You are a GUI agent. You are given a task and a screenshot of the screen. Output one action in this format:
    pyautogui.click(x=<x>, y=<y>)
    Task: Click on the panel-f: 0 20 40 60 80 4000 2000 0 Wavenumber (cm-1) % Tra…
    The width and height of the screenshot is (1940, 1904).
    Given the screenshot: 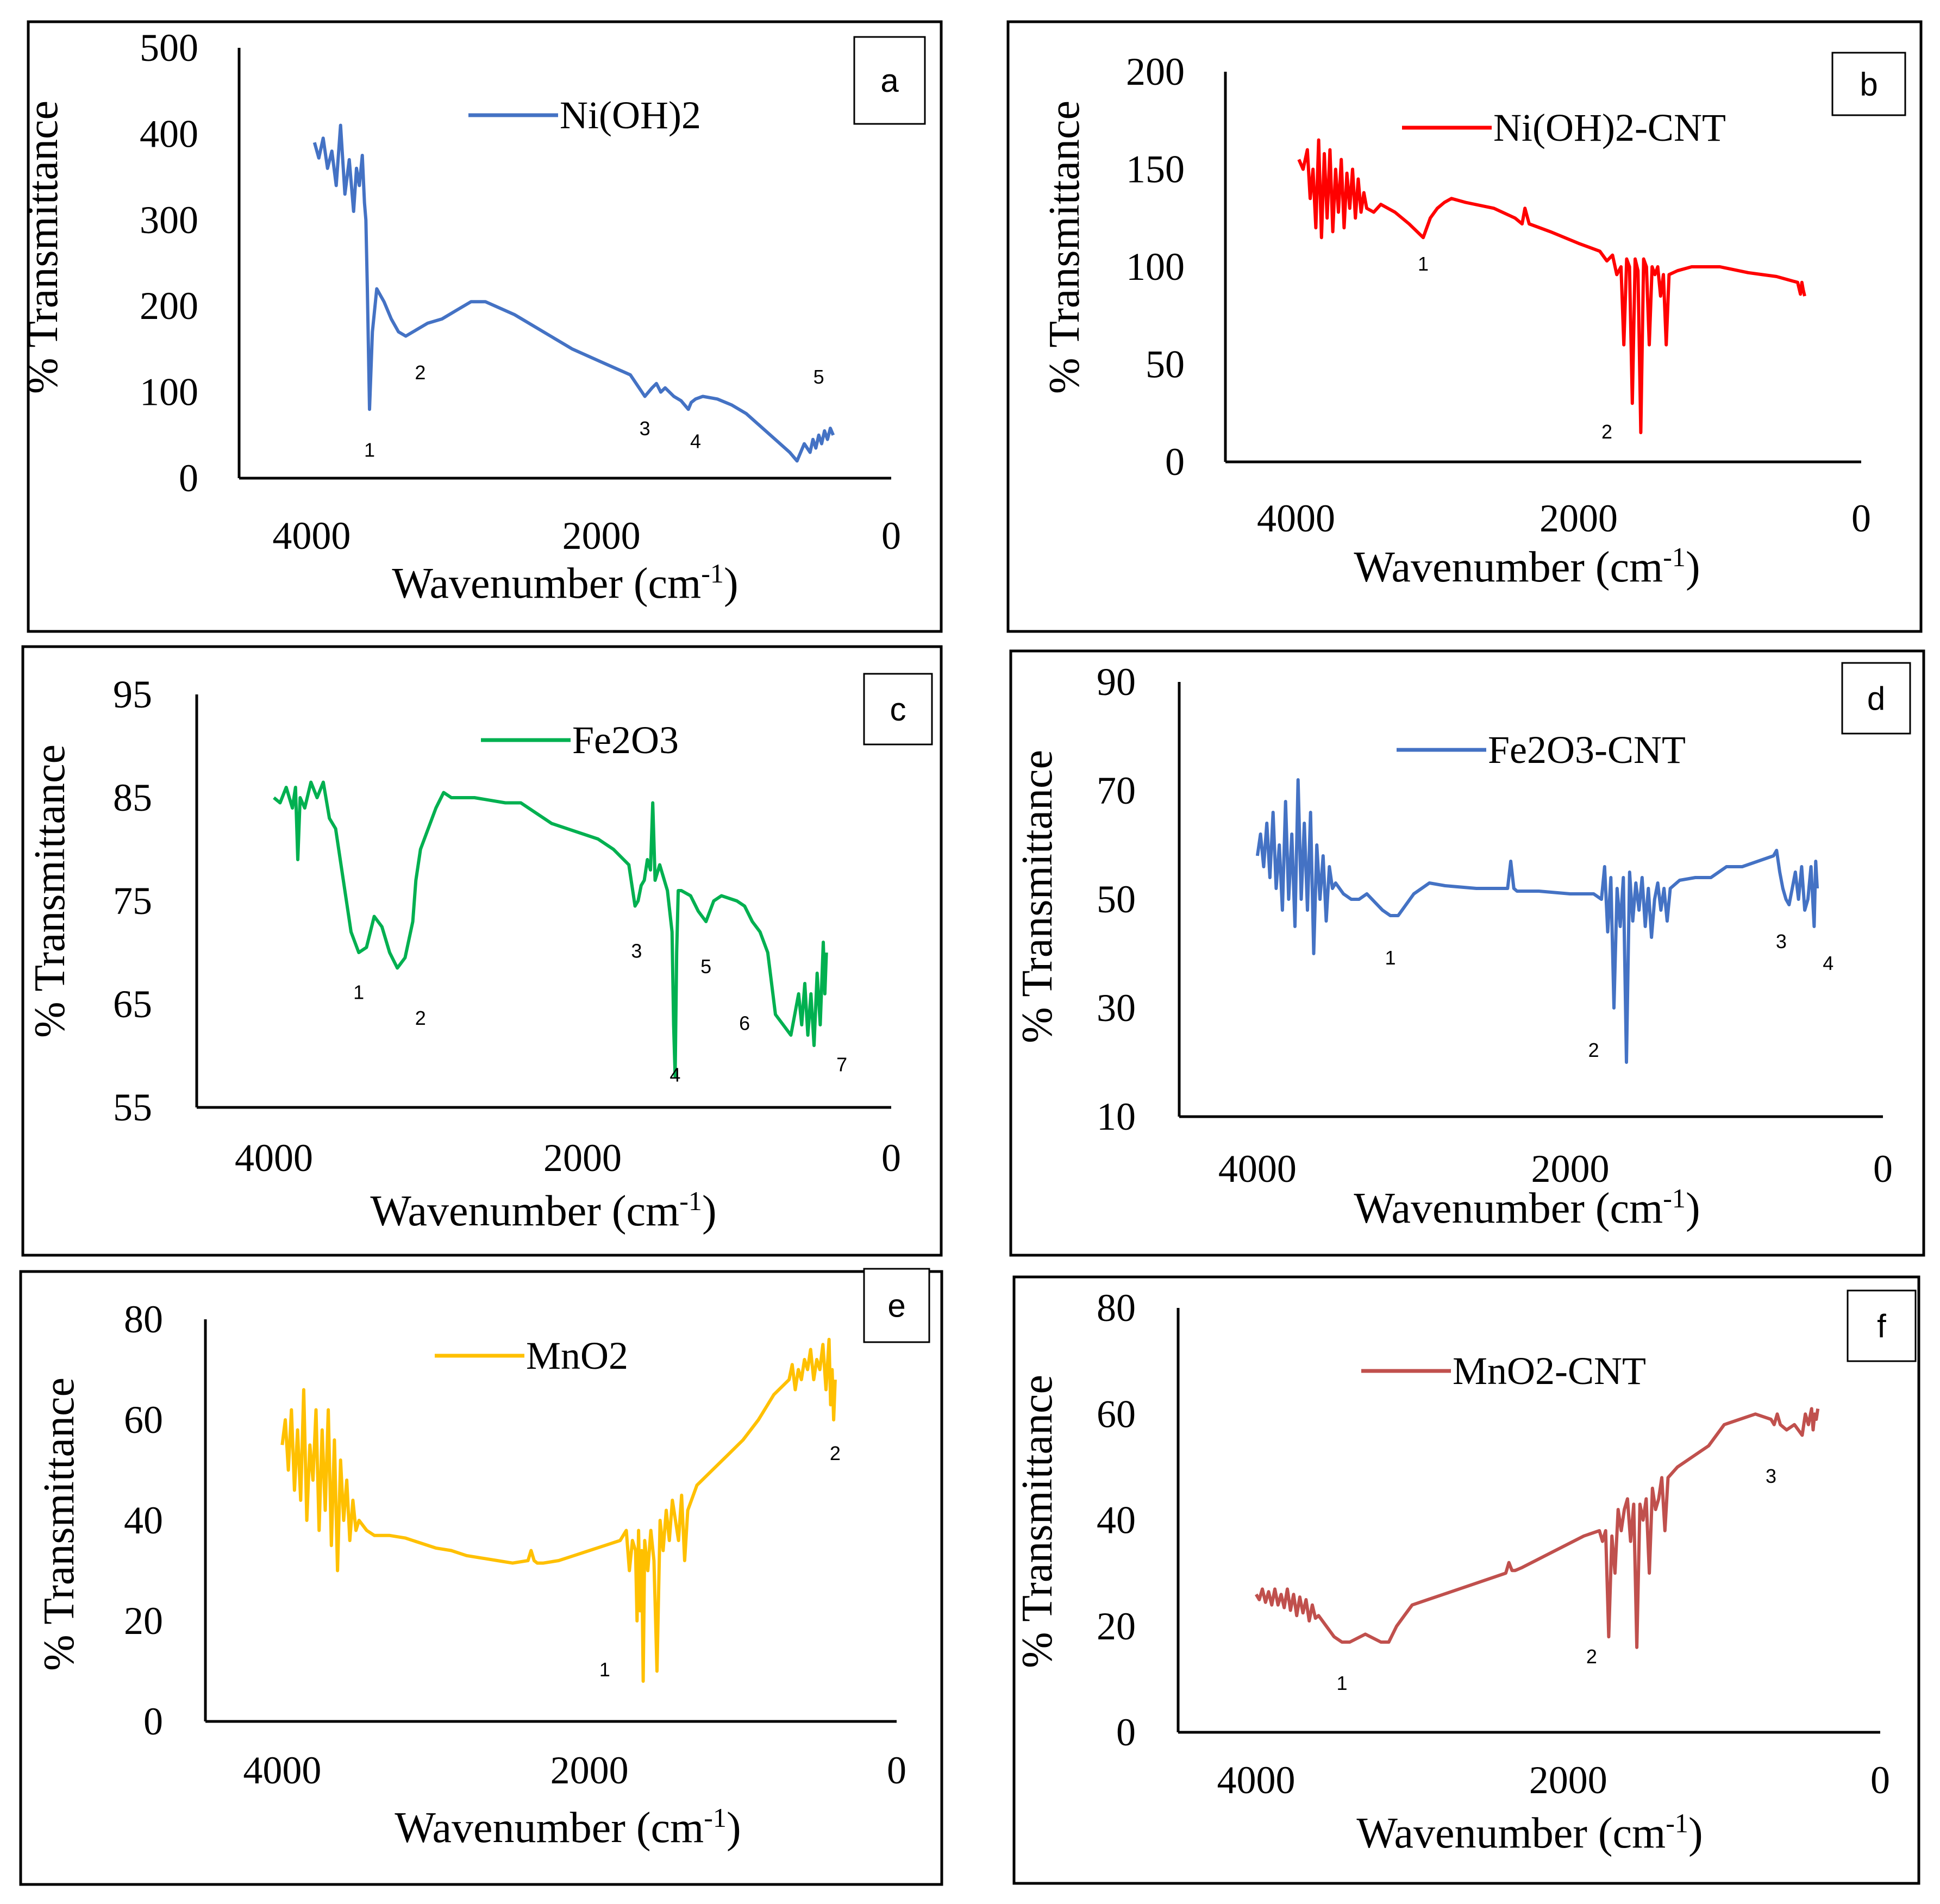 What is the action you would take?
    pyautogui.click(x=1466, y=1580)
    